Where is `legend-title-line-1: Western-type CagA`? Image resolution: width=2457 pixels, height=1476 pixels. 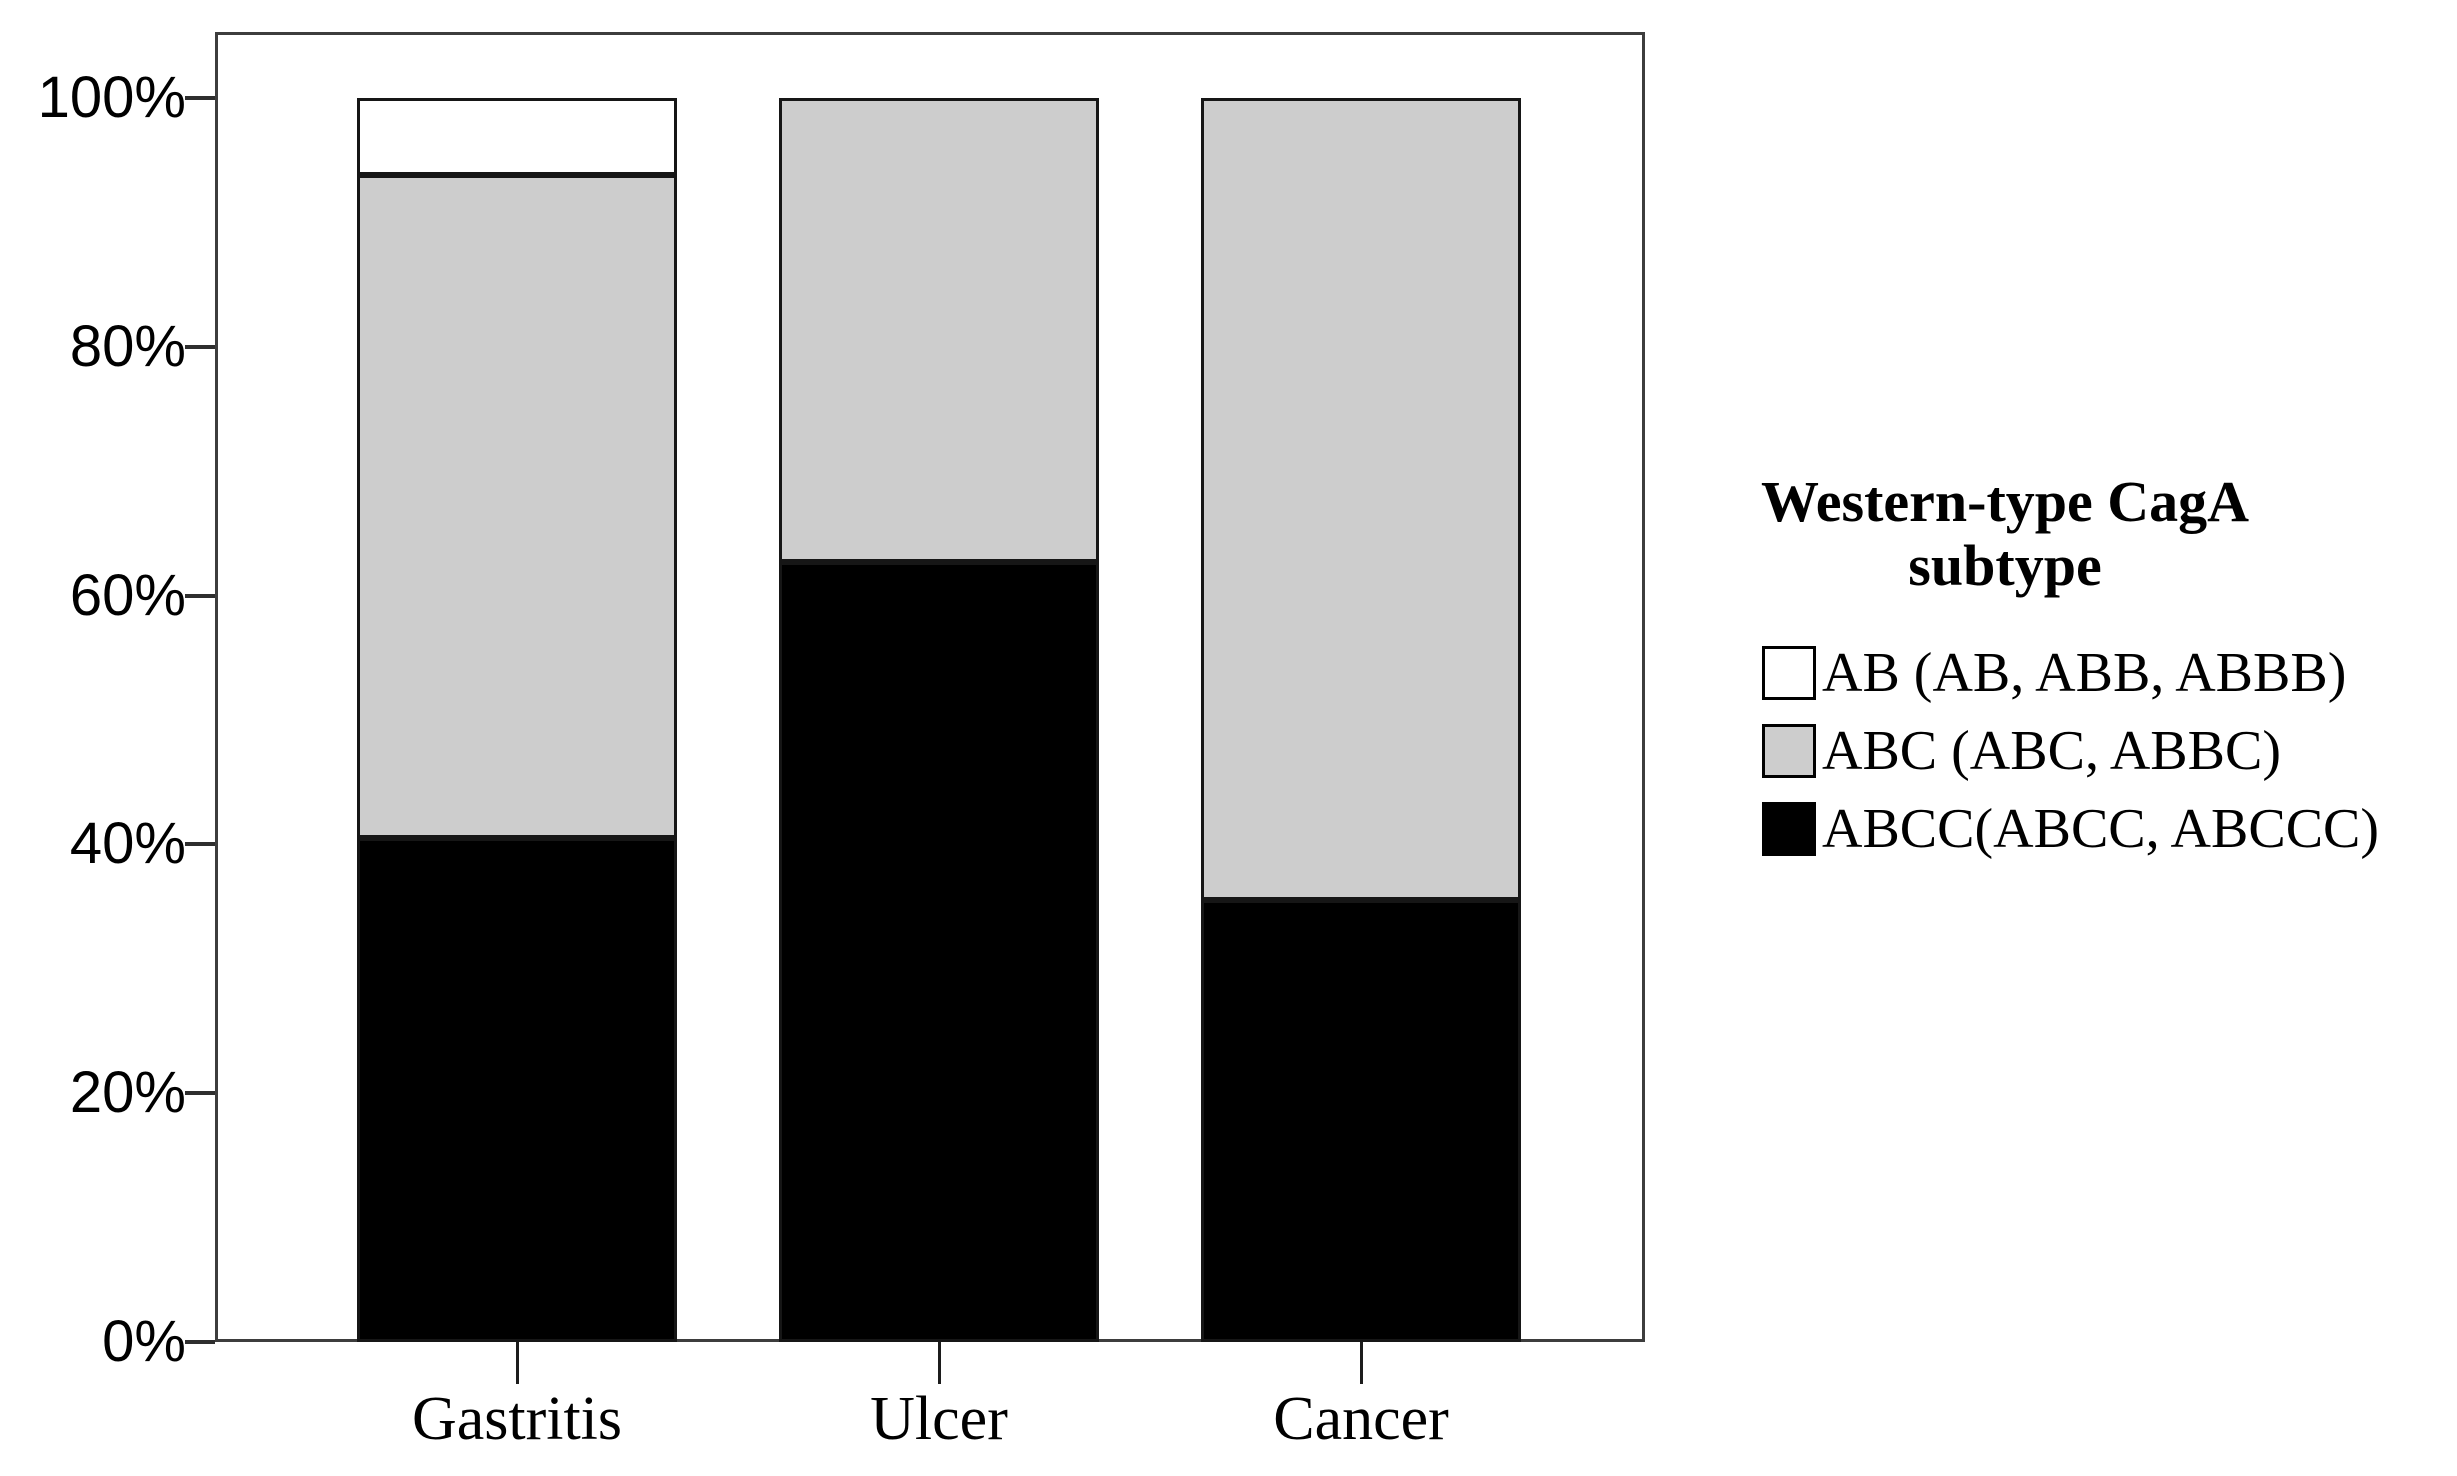
legend-title-line-1: Western-type CagA is located at coordinates (2005, 501).